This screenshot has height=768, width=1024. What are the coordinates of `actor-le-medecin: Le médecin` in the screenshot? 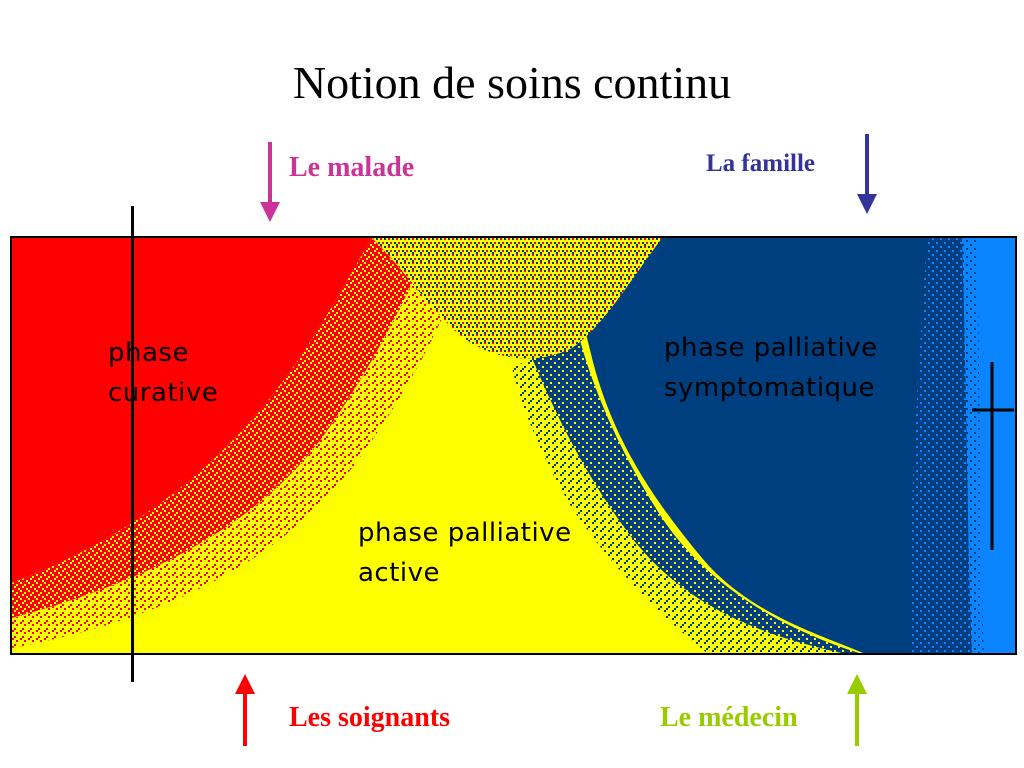 It's located at (729, 717).